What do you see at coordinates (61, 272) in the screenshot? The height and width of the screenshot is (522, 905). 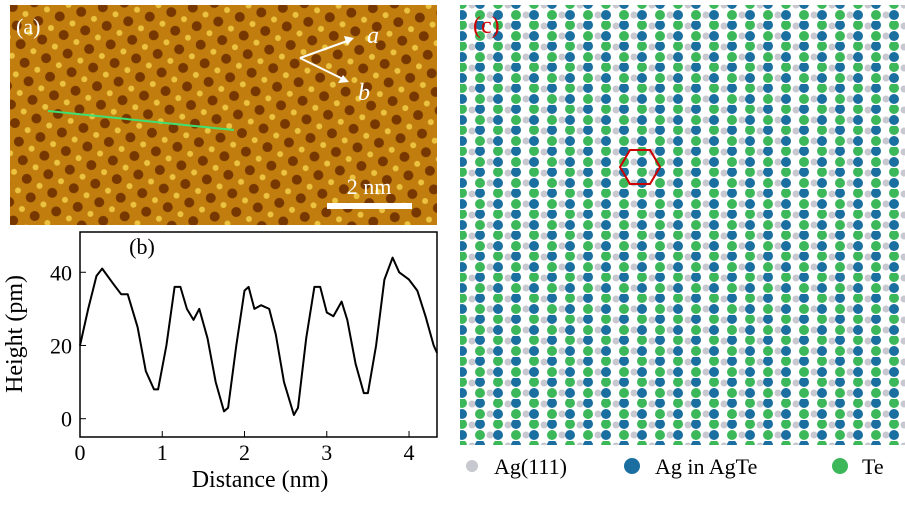 I see `y-tick-label: 40` at bounding box center [61, 272].